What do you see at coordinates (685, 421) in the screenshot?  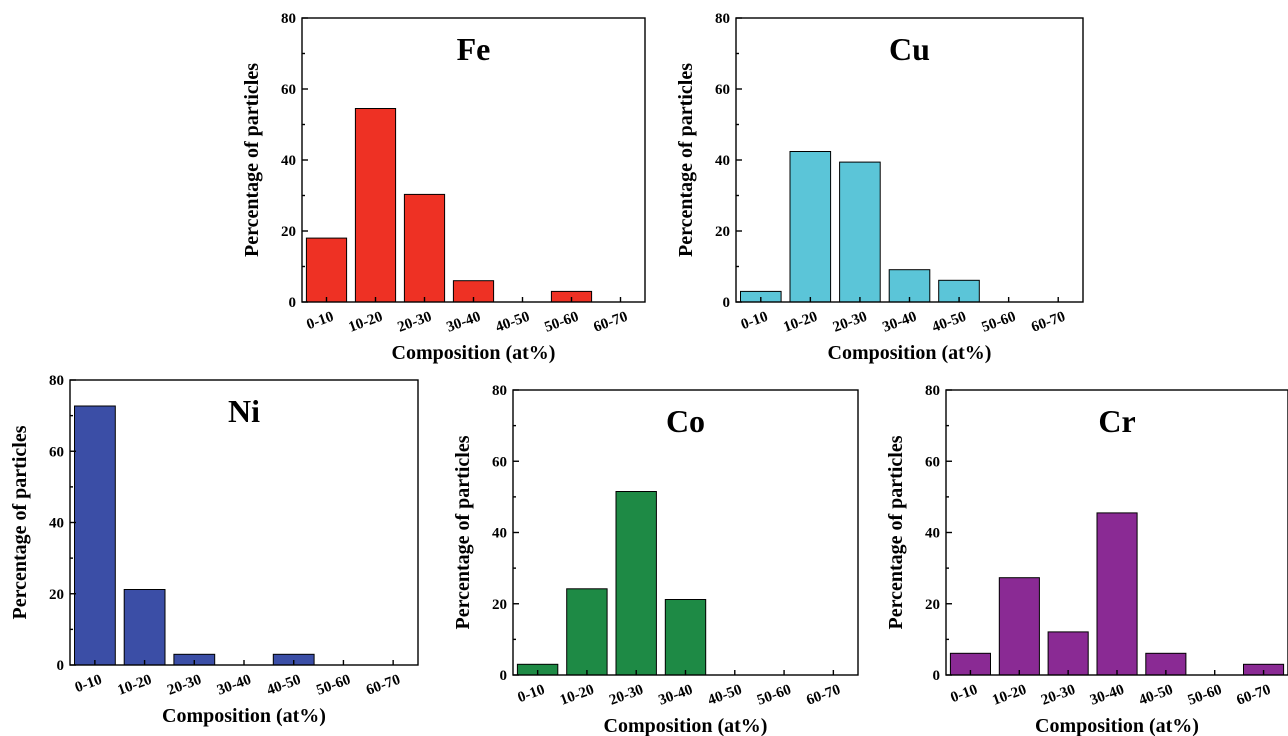 I see `panel-title: Co` at bounding box center [685, 421].